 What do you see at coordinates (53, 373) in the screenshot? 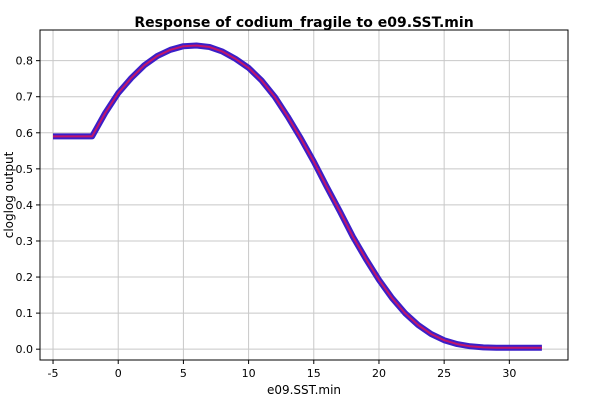
I see `x-tick-label: -5` at bounding box center [53, 373].